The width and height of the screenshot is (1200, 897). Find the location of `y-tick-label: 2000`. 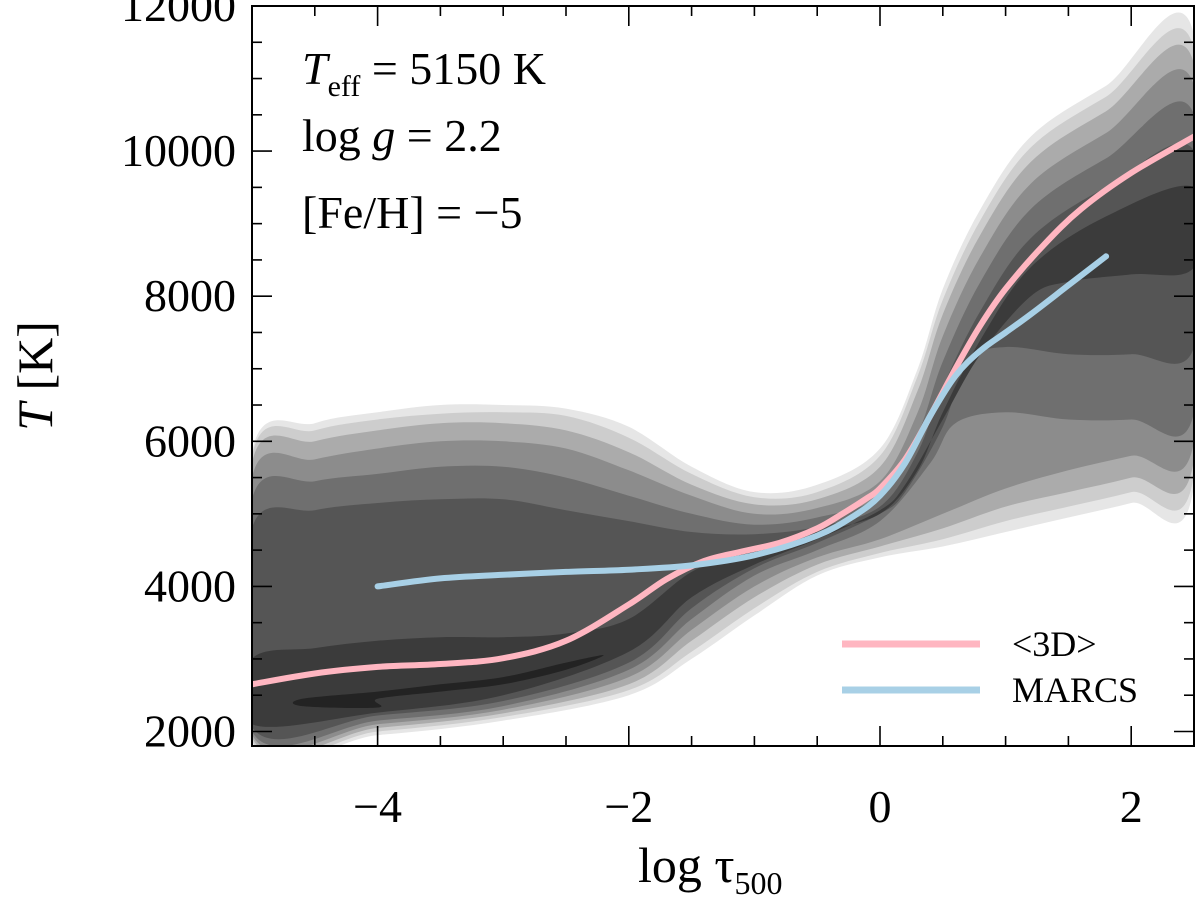

y-tick-label: 2000 is located at coordinates (190, 730).